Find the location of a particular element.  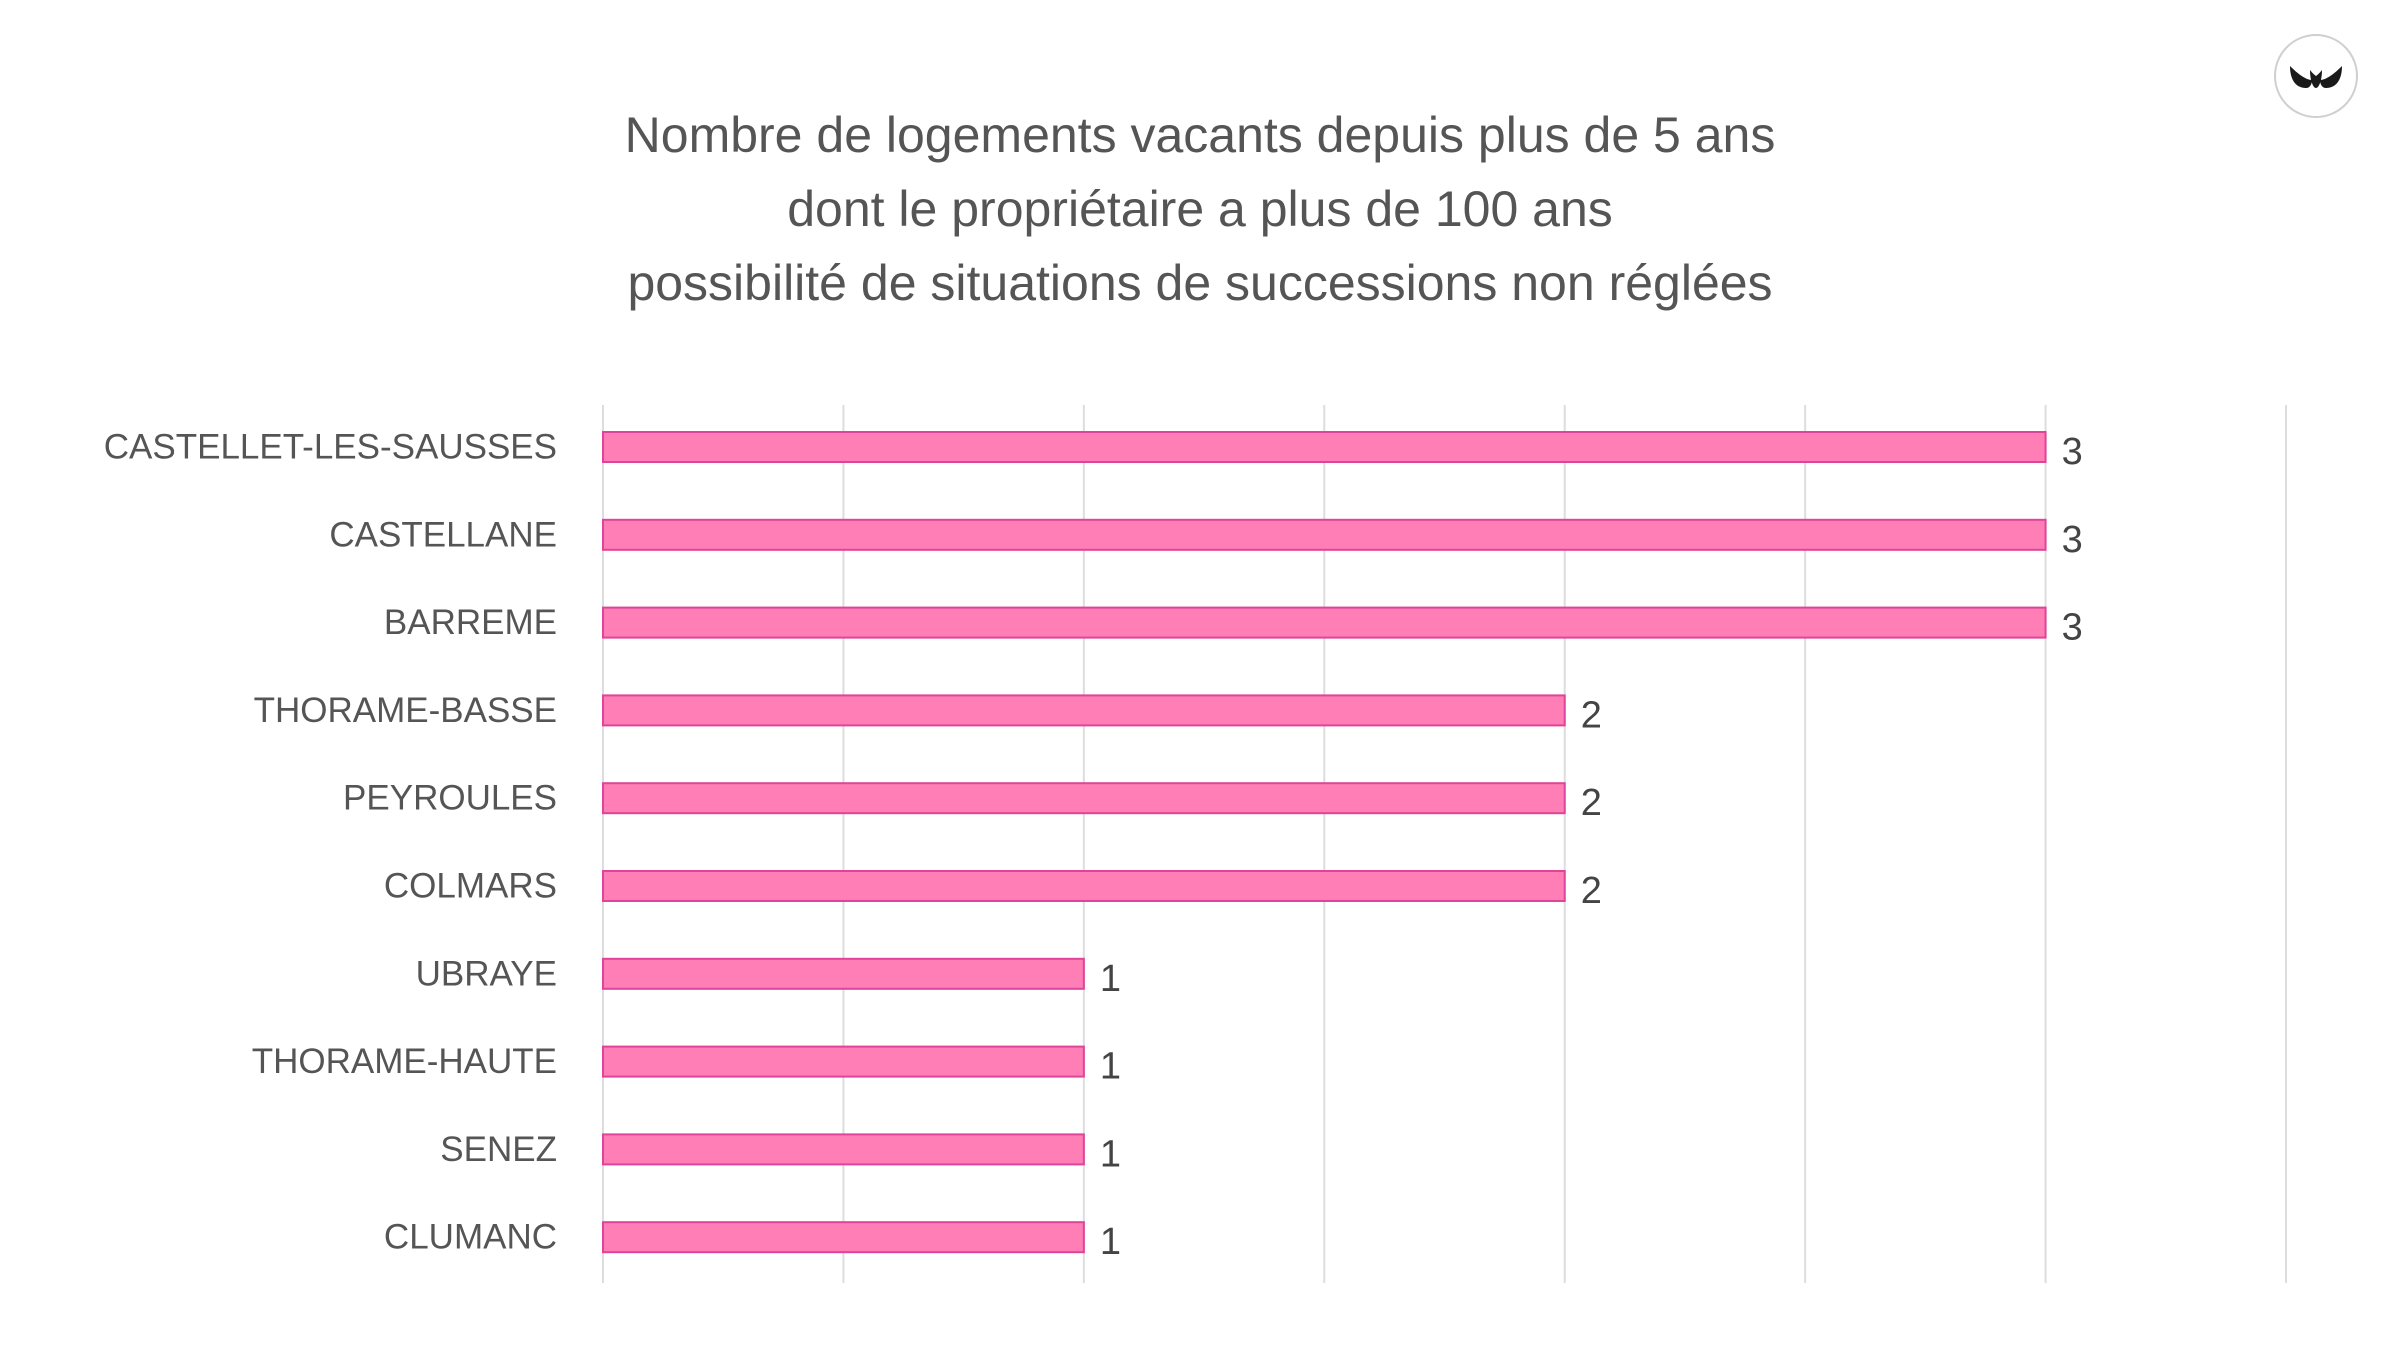

category-label: THORAME-HAUTE is located at coordinates (404, 1061).